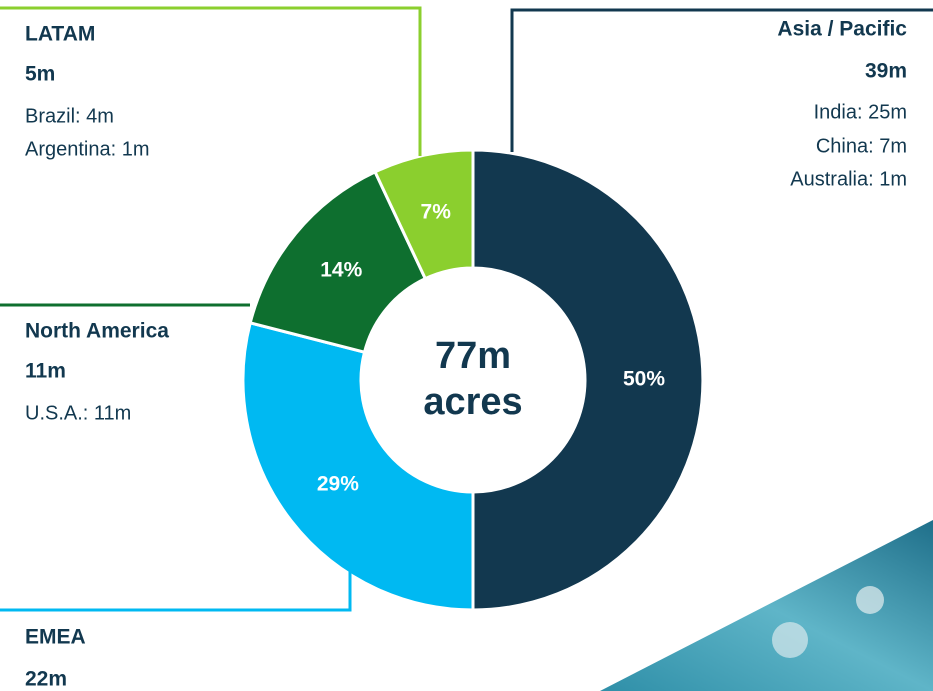  I want to click on region-total: 39m, so click(886, 71).